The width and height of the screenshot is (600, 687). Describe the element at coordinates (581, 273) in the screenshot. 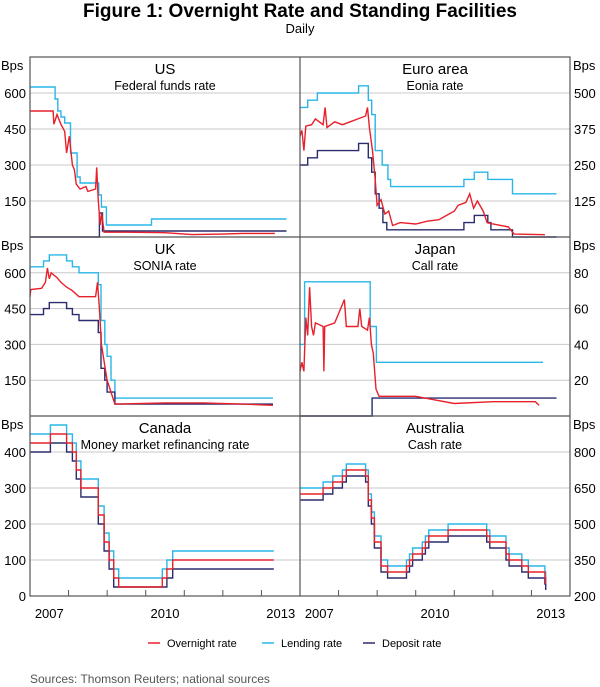

I see `y-tick-label-japan: 80` at that location.